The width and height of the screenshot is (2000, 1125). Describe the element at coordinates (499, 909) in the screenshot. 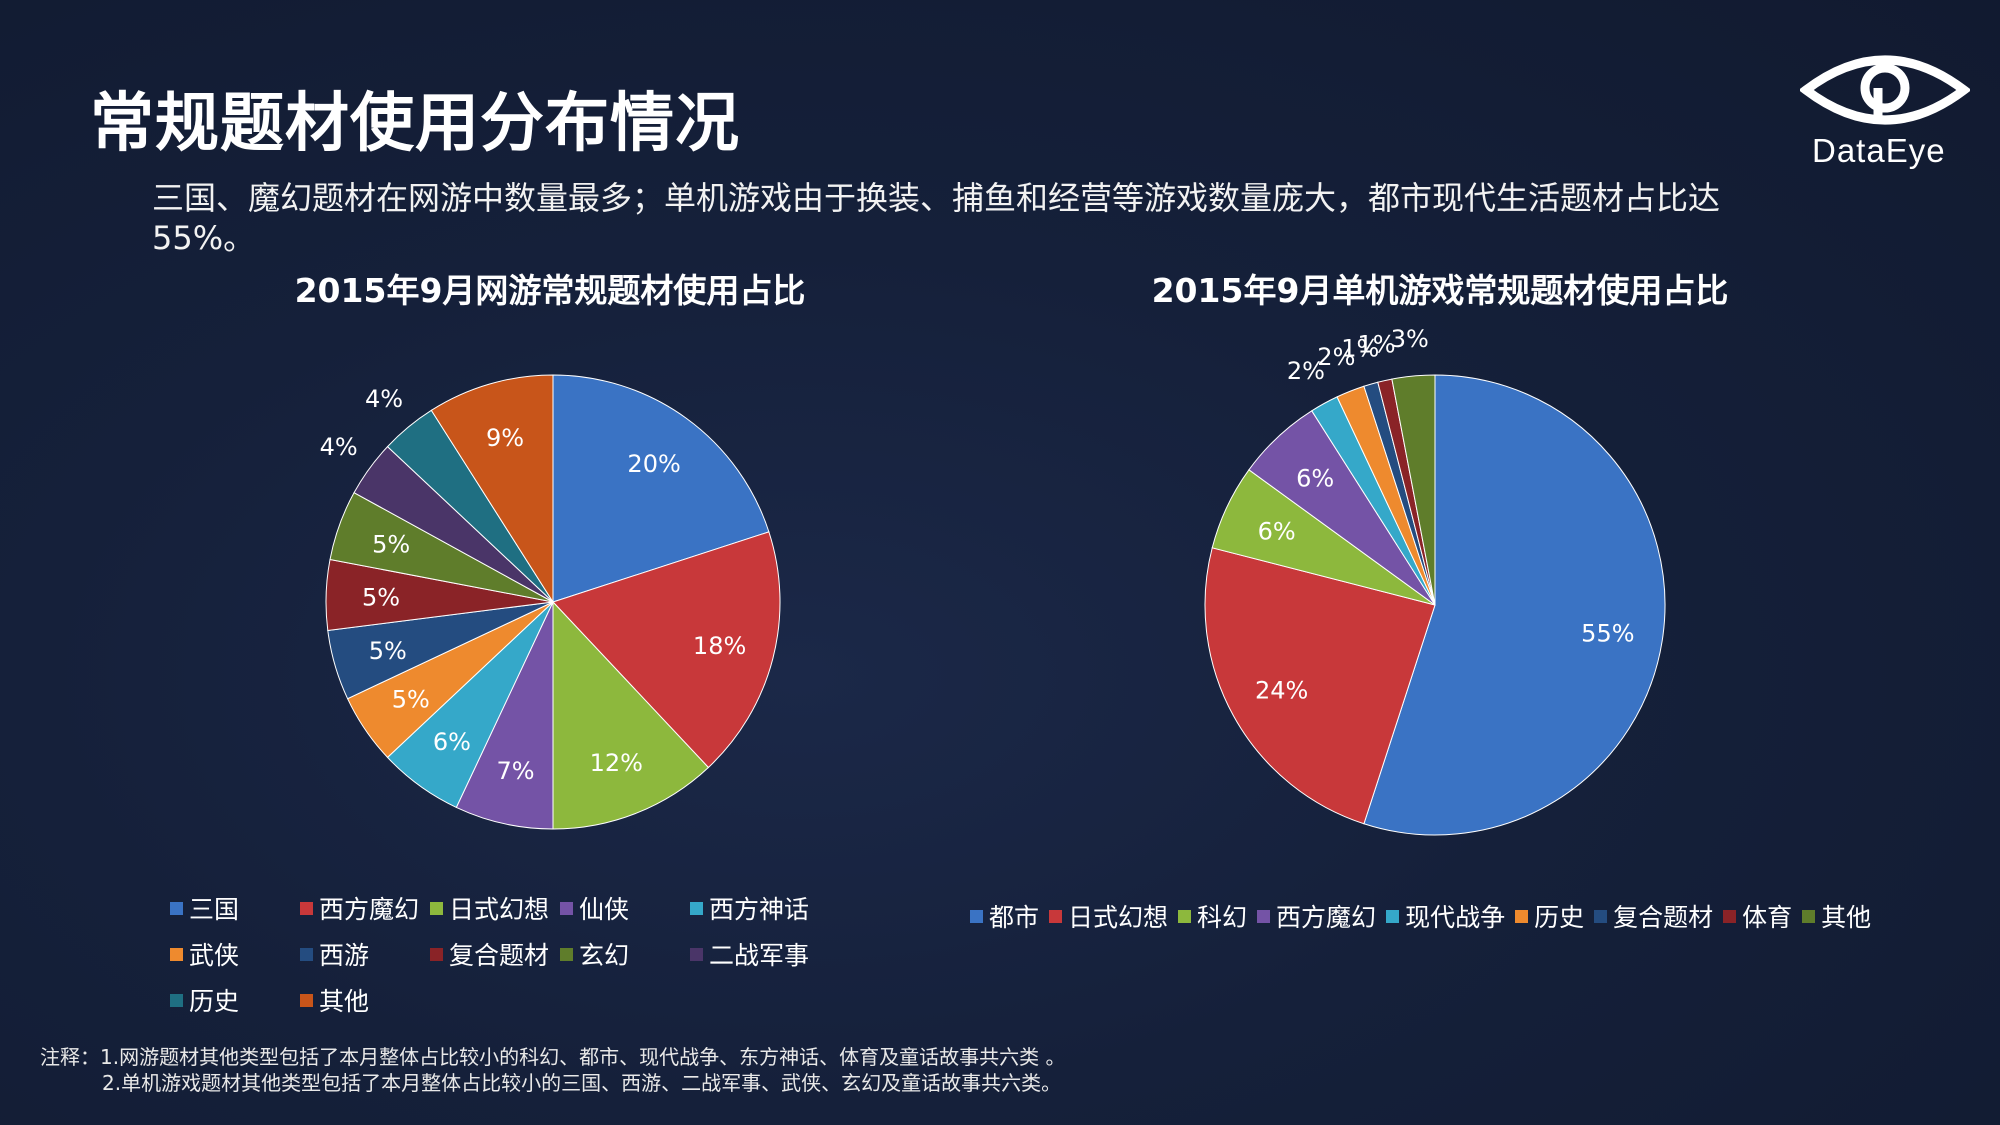

I see `legend1-label-2: 日式幻想` at that location.